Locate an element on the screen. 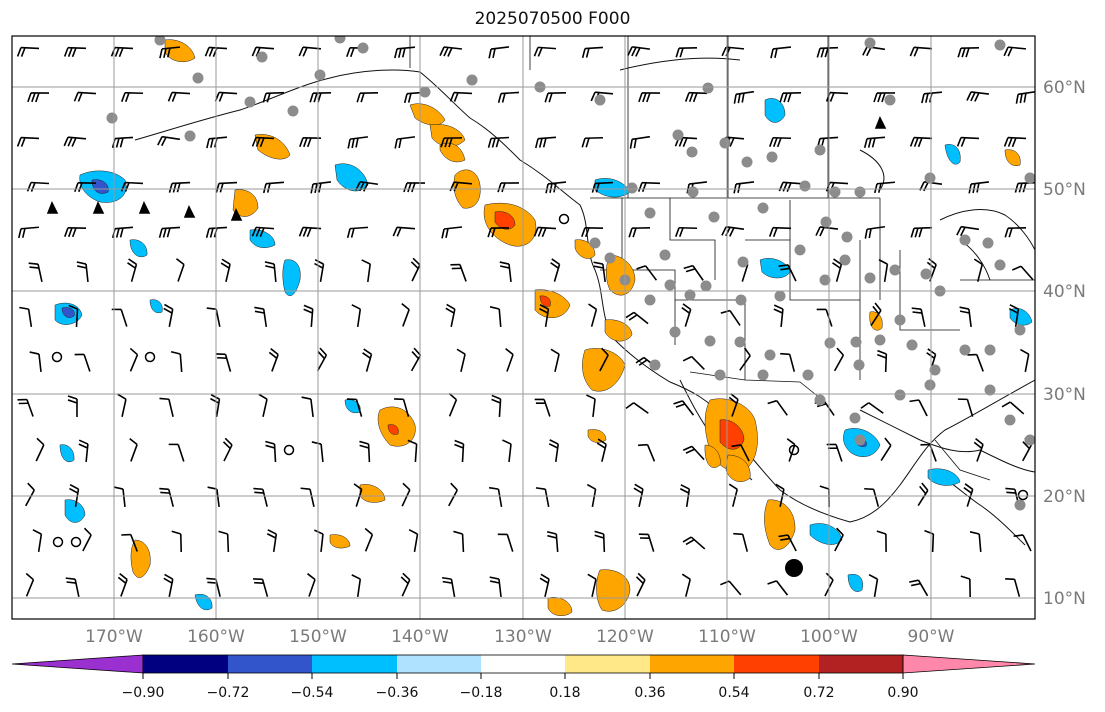 The image size is (1105, 712). open-station-marker is located at coordinates (564, 219).